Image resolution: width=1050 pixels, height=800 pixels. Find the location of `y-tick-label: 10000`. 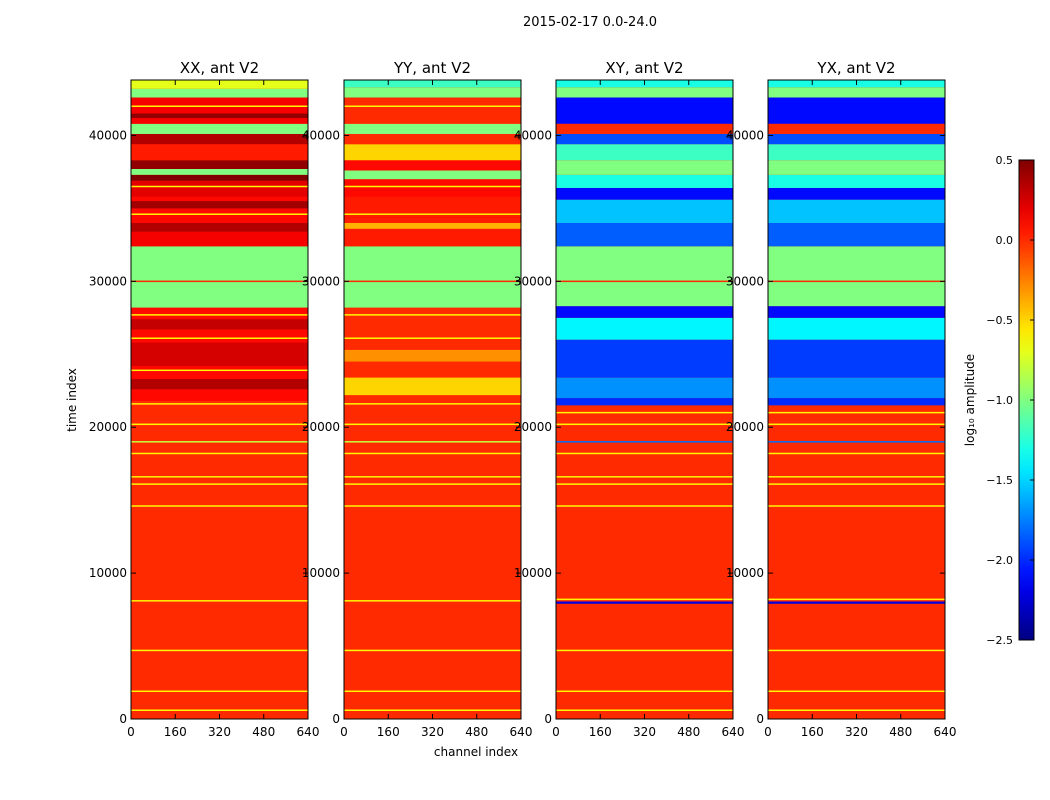

y-tick-label: 10000 is located at coordinates (745, 573).